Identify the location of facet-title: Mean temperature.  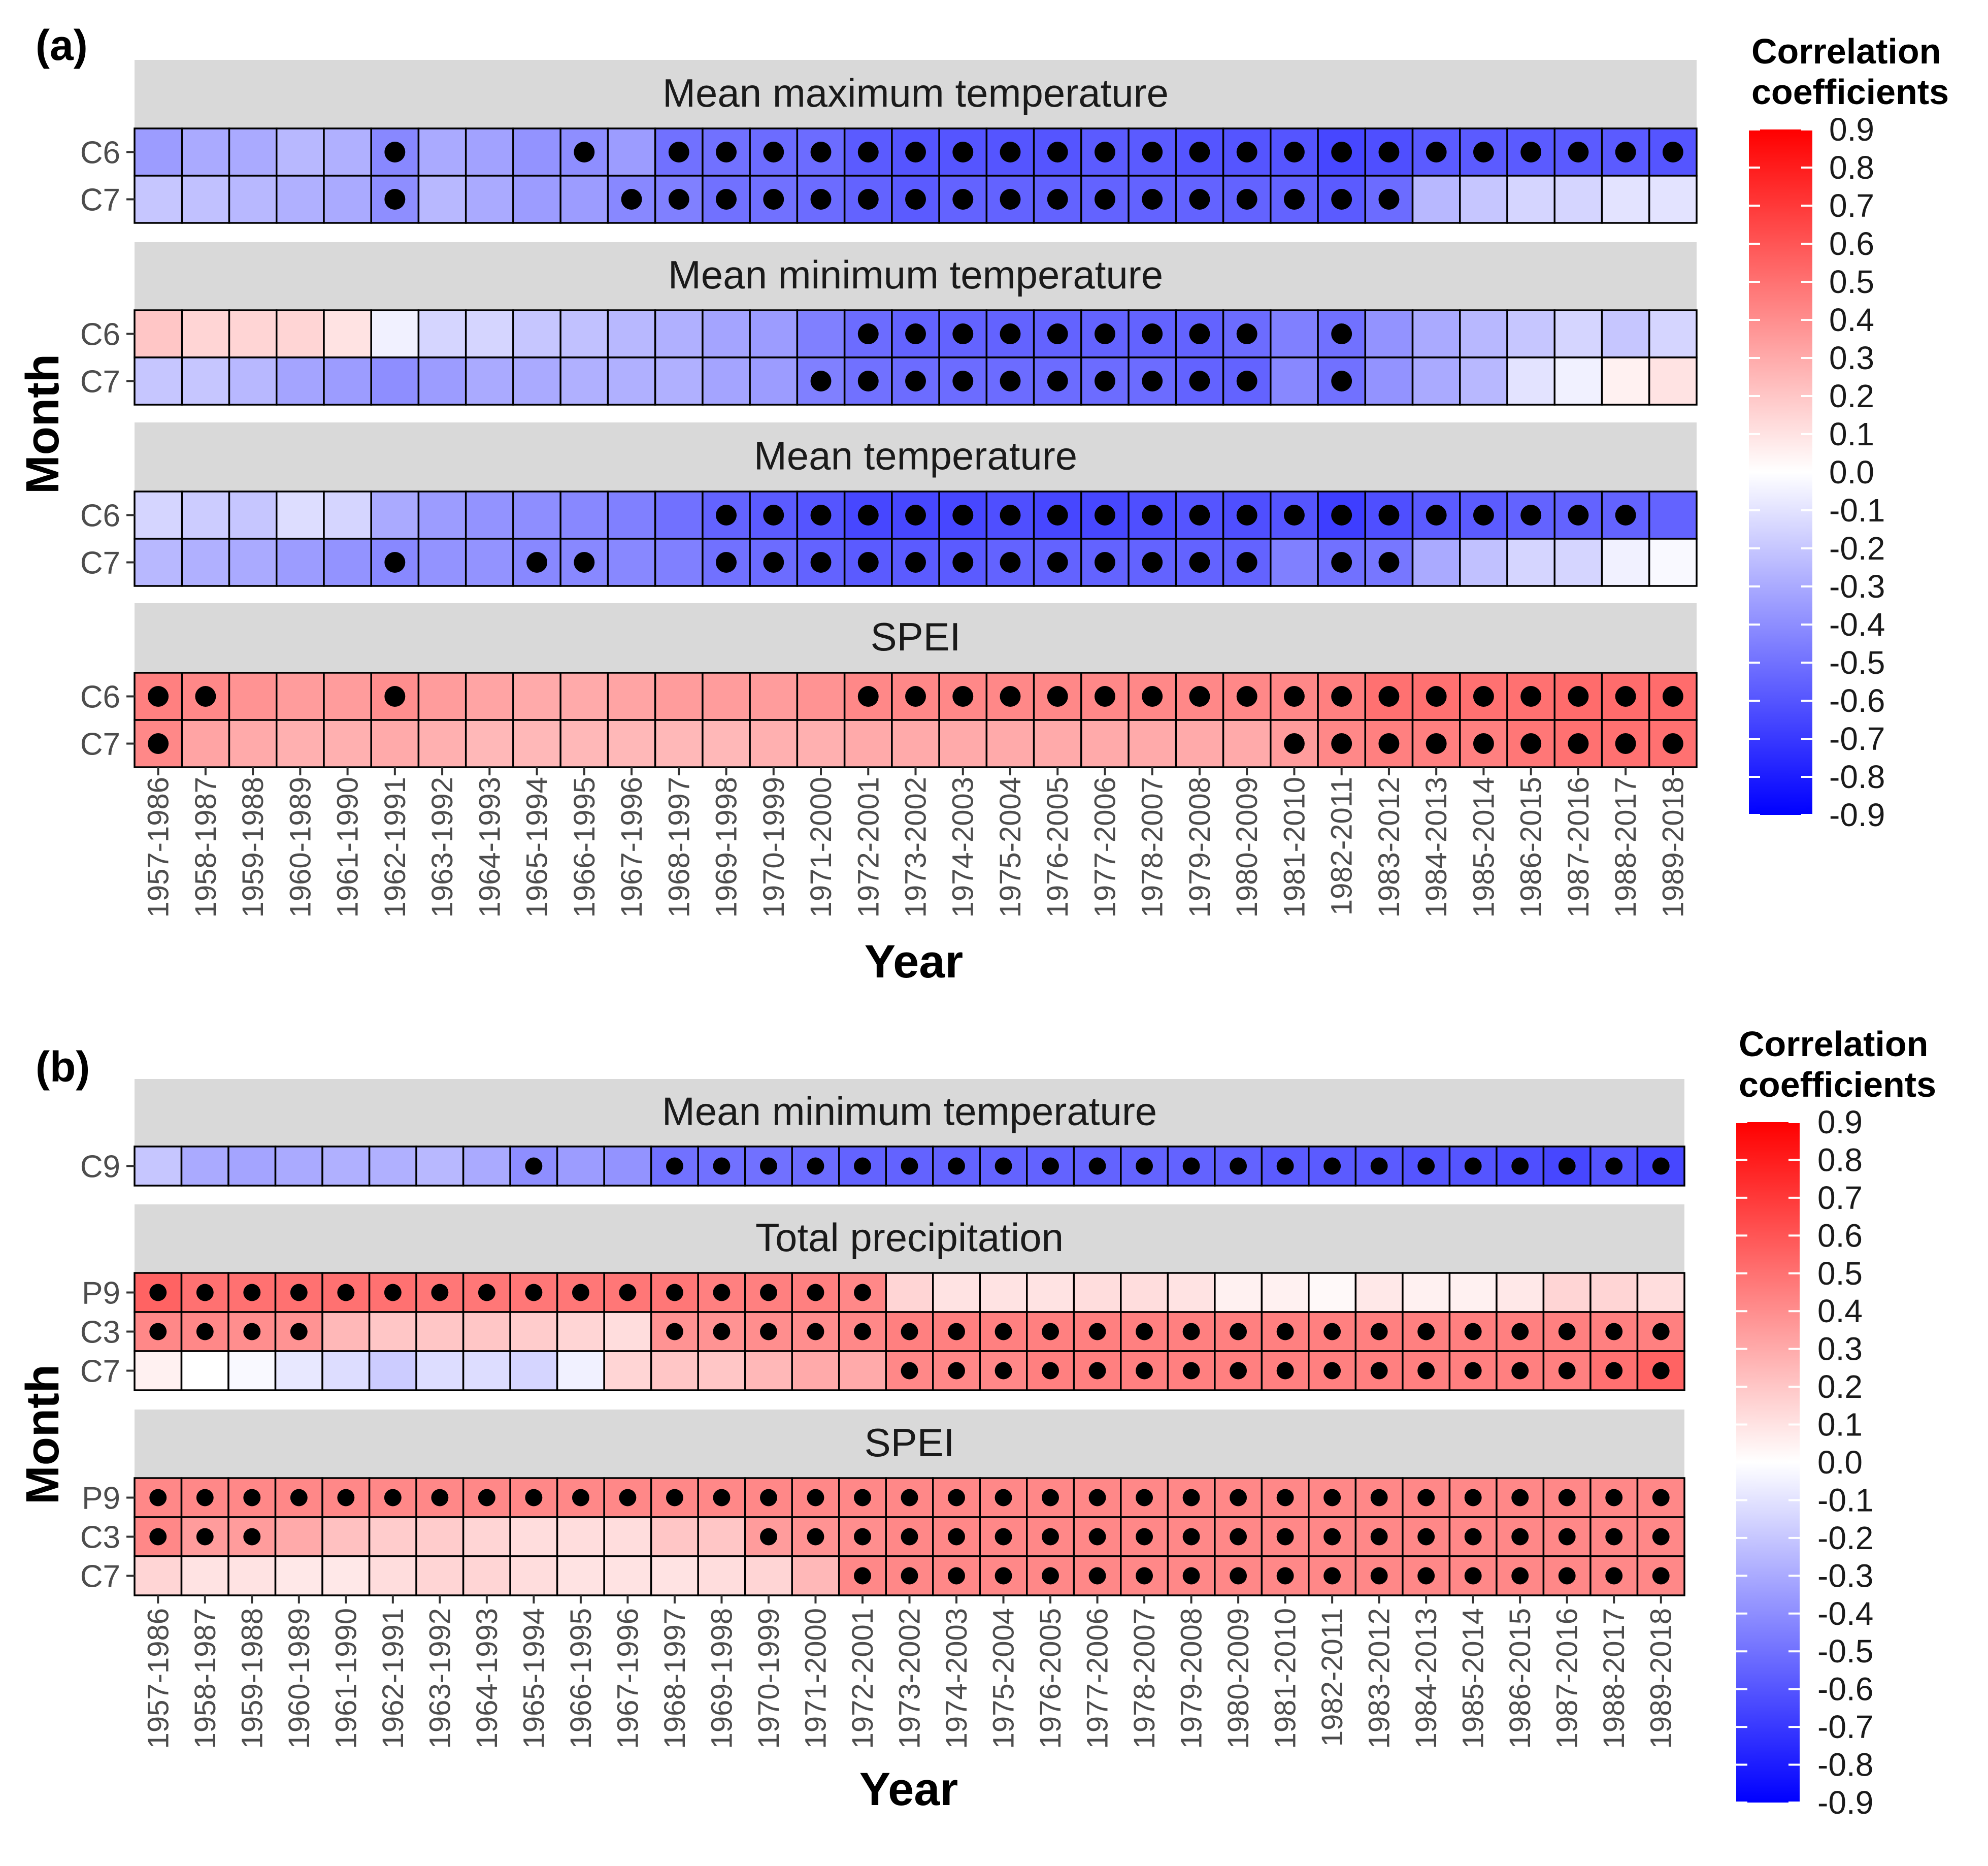
(915, 455).